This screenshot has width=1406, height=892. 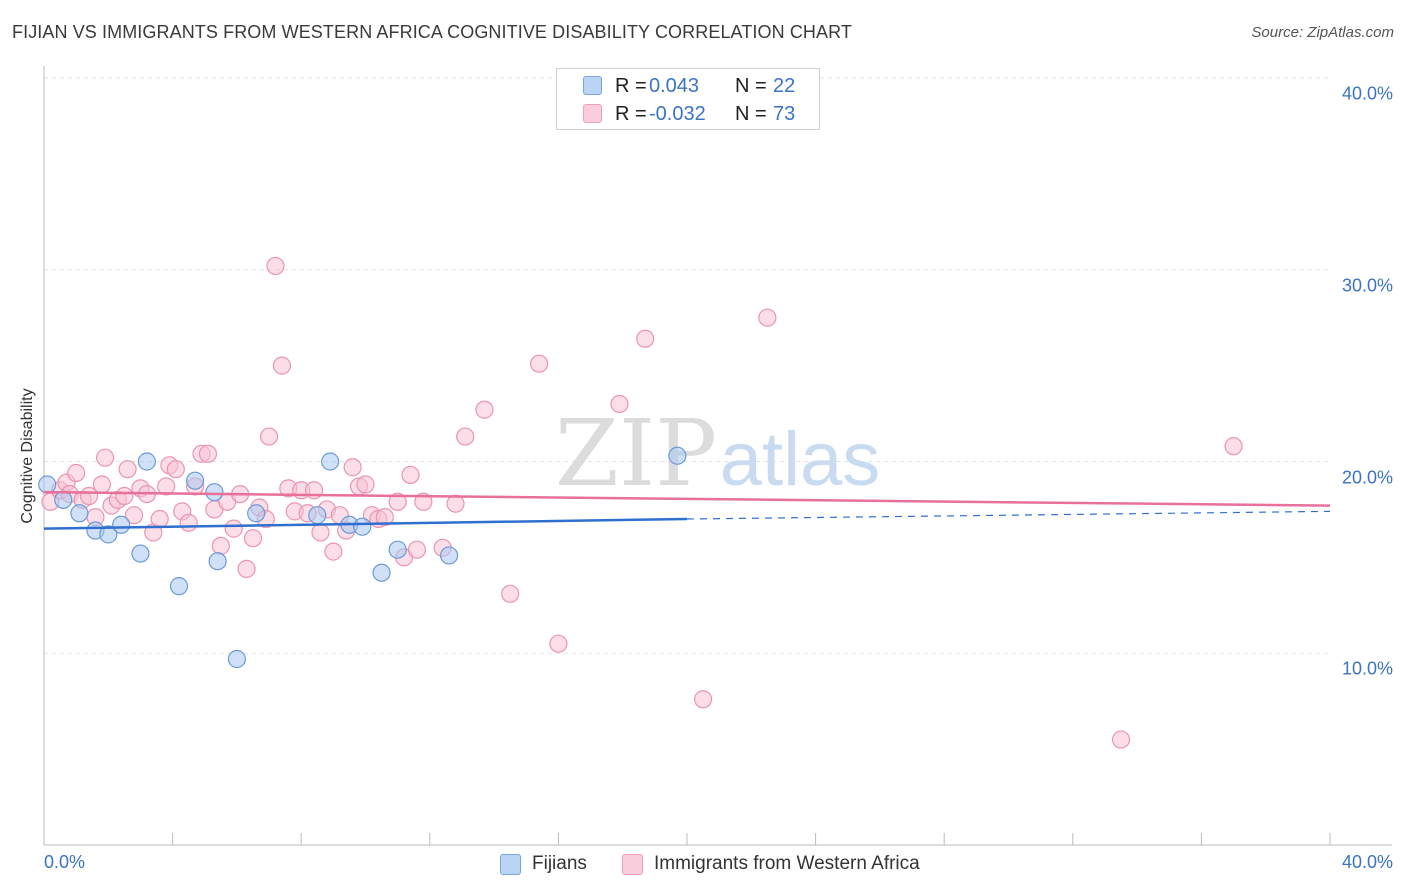 I want to click on trendlines, so click(x=687, y=510).